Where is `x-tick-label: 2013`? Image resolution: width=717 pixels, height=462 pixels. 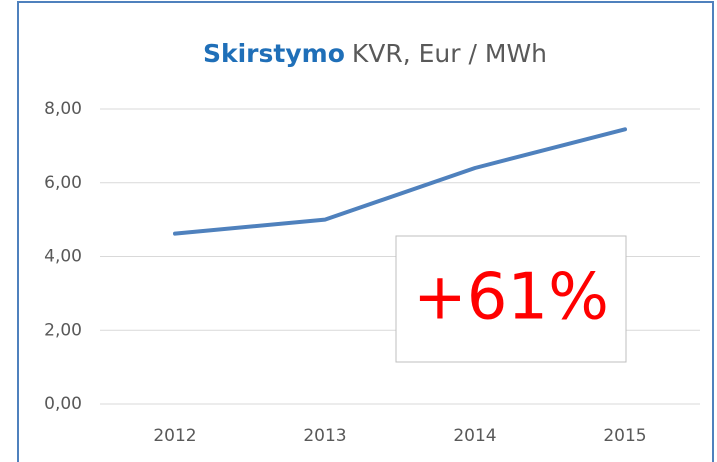
x-tick-label: 2013 is located at coordinates (324, 436).